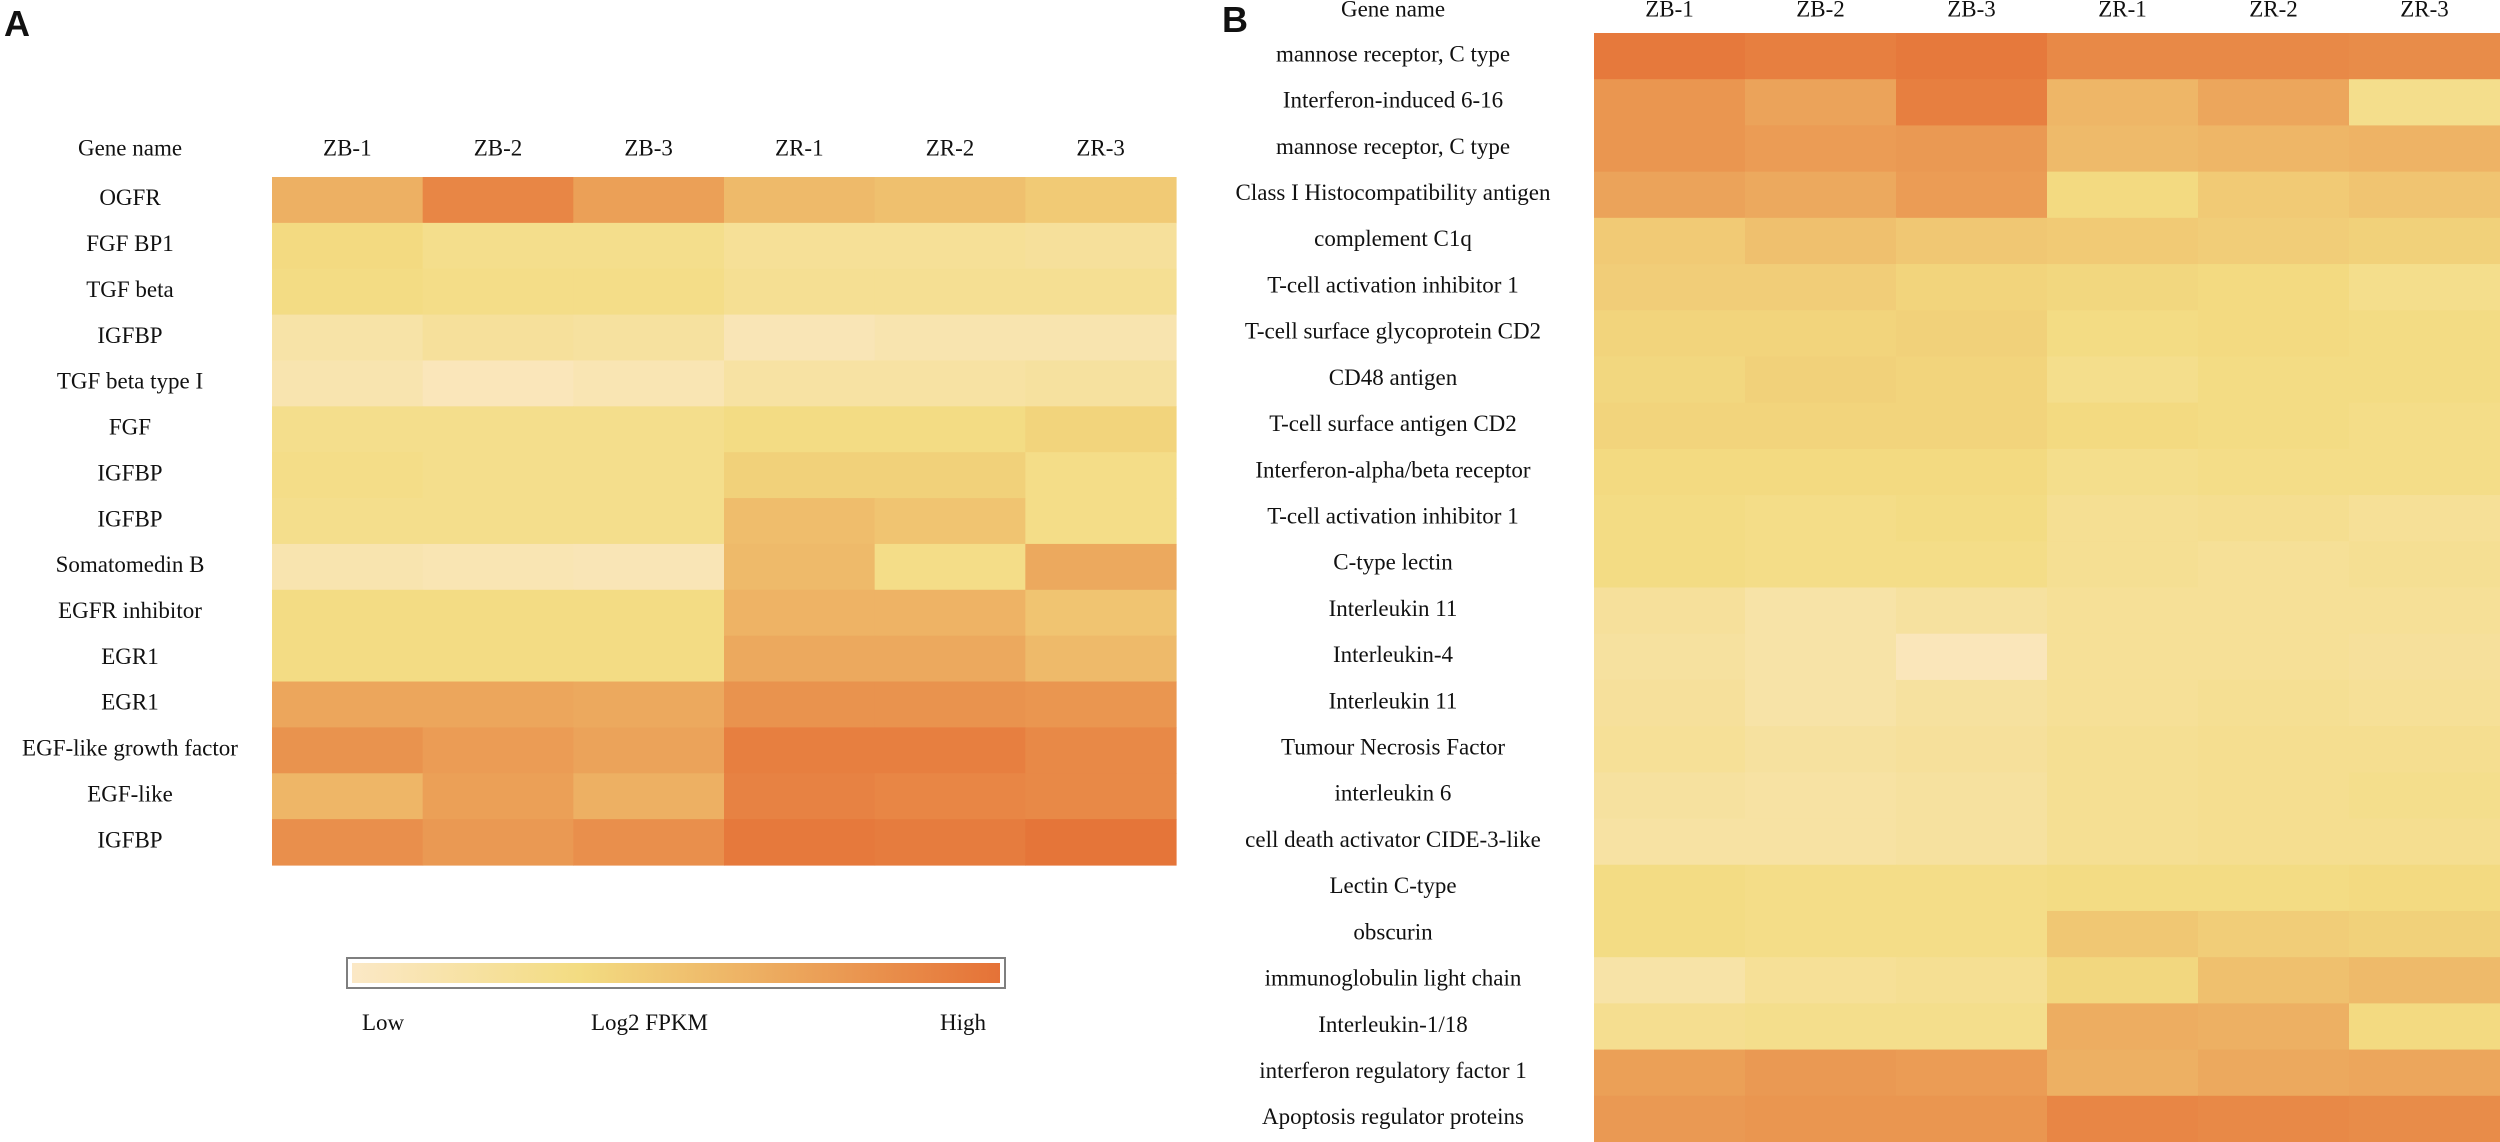 The height and width of the screenshot is (1142, 2500). What do you see at coordinates (2424, 10) in the screenshot?
I see `column-label: ZR-3` at bounding box center [2424, 10].